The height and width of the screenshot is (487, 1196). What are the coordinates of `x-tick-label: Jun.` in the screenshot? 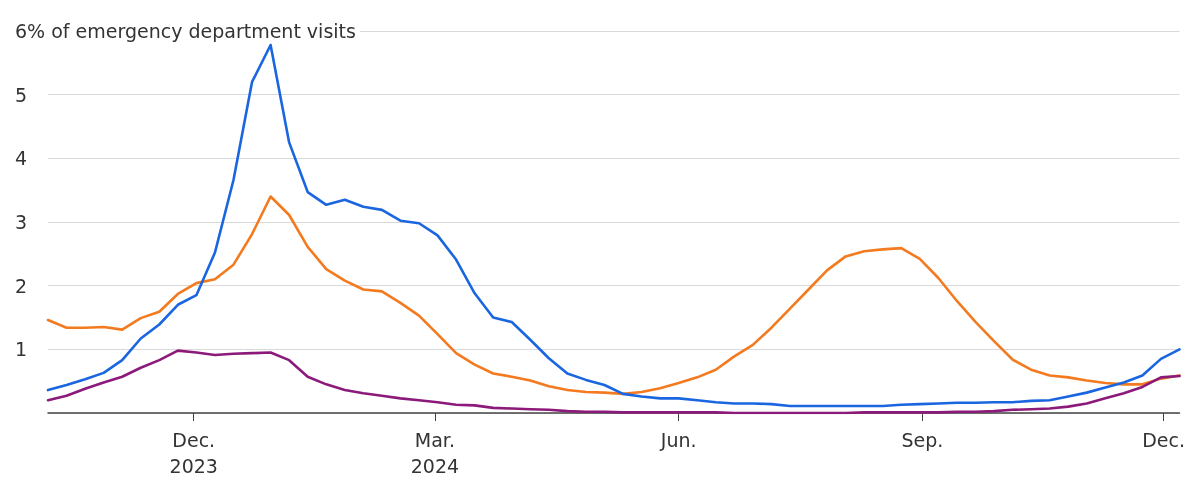 It's located at (678, 440).